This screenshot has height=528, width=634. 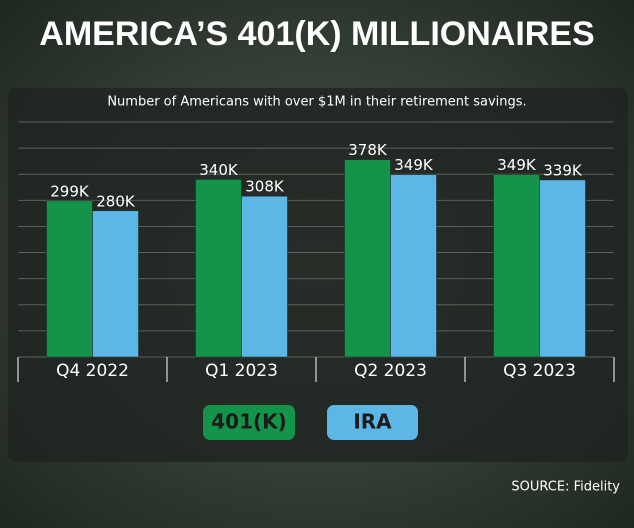 What do you see at coordinates (368, 150) in the screenshot?
I see `data-label: 378K` at bounding box center [368, 150].